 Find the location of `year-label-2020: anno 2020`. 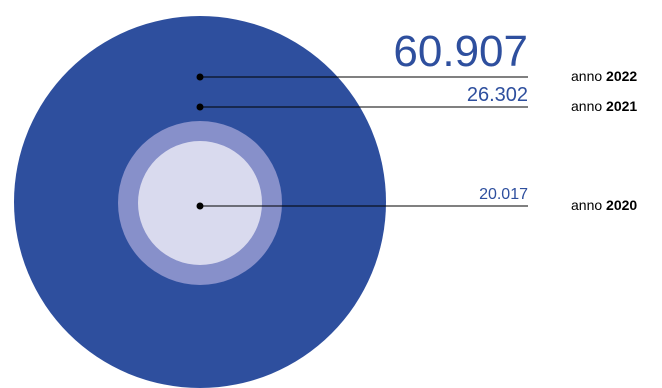

year-label-2020: anno 2020 is located at coordinates (604, 205).